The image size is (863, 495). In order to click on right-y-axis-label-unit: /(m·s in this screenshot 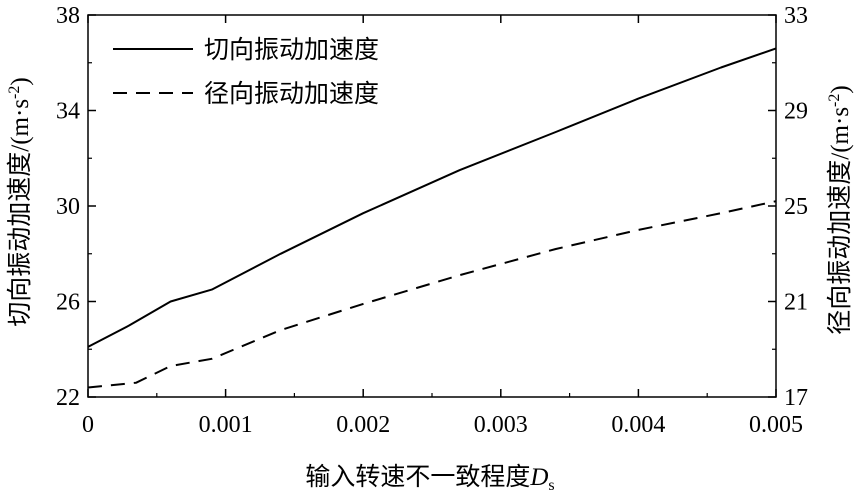, I will do `click(840, 133)`.